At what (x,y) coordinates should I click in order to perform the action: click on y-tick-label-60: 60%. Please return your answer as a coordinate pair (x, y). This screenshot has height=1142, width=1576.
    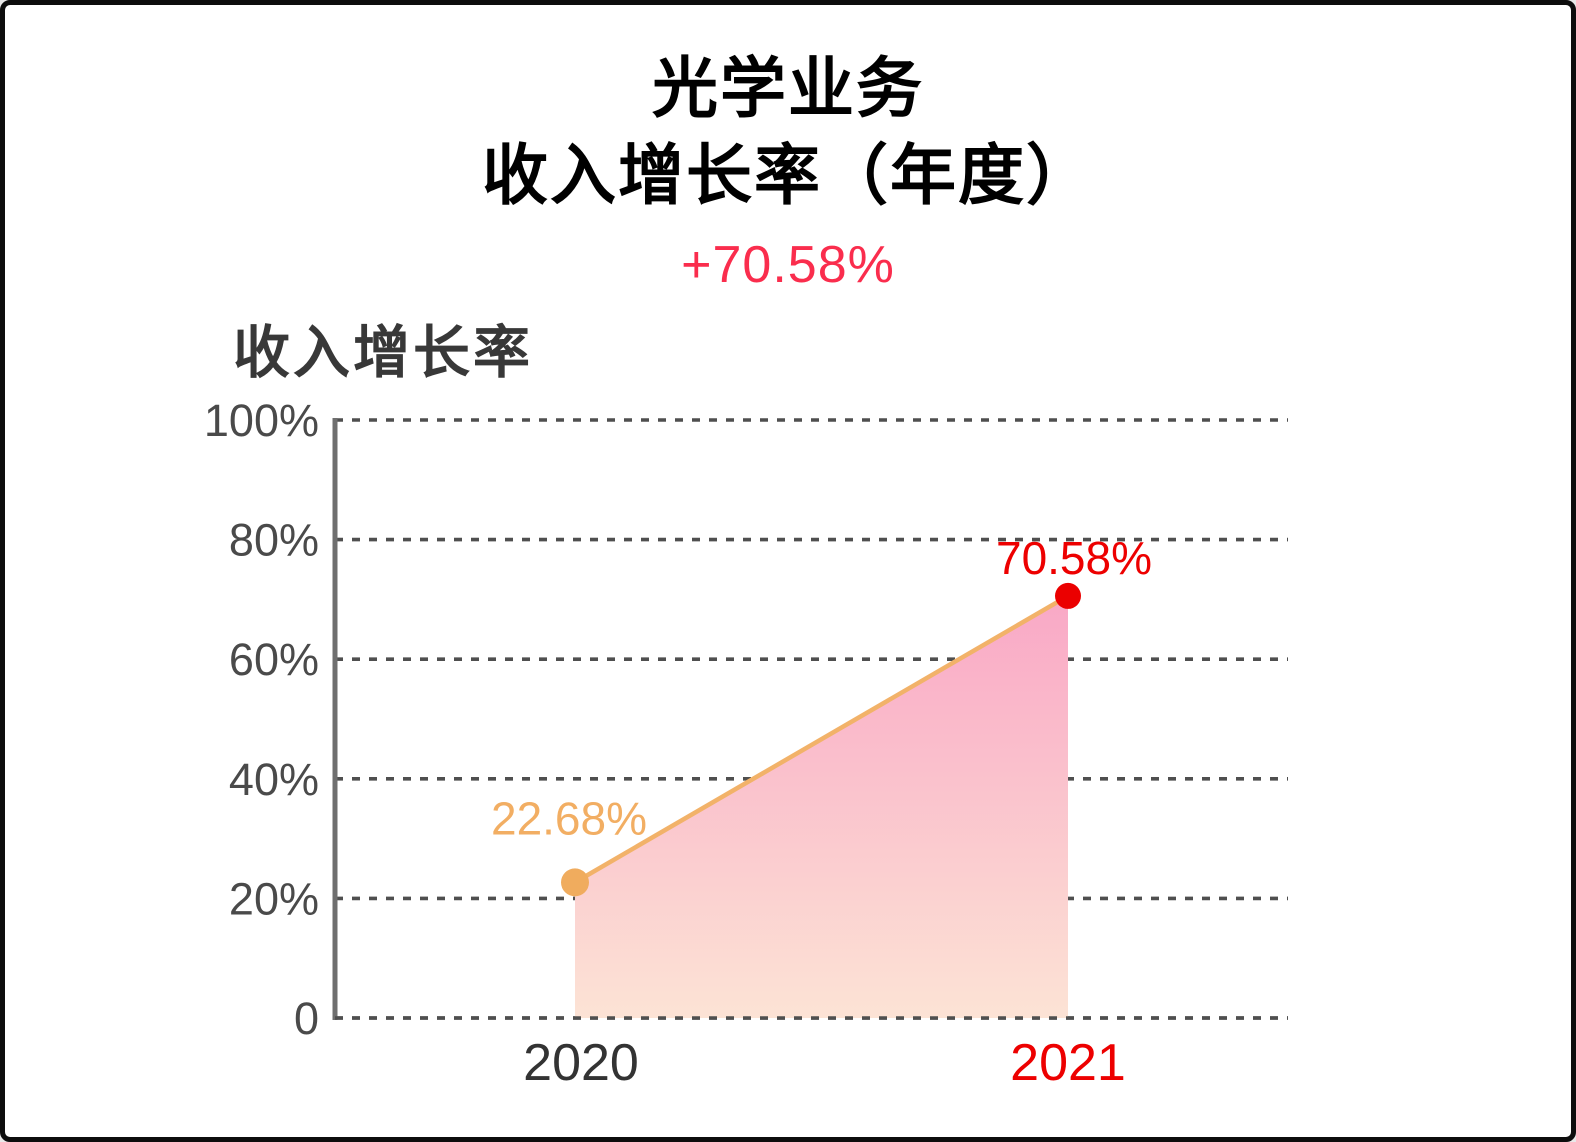
    Looking at the image, I should click on (274, 659).